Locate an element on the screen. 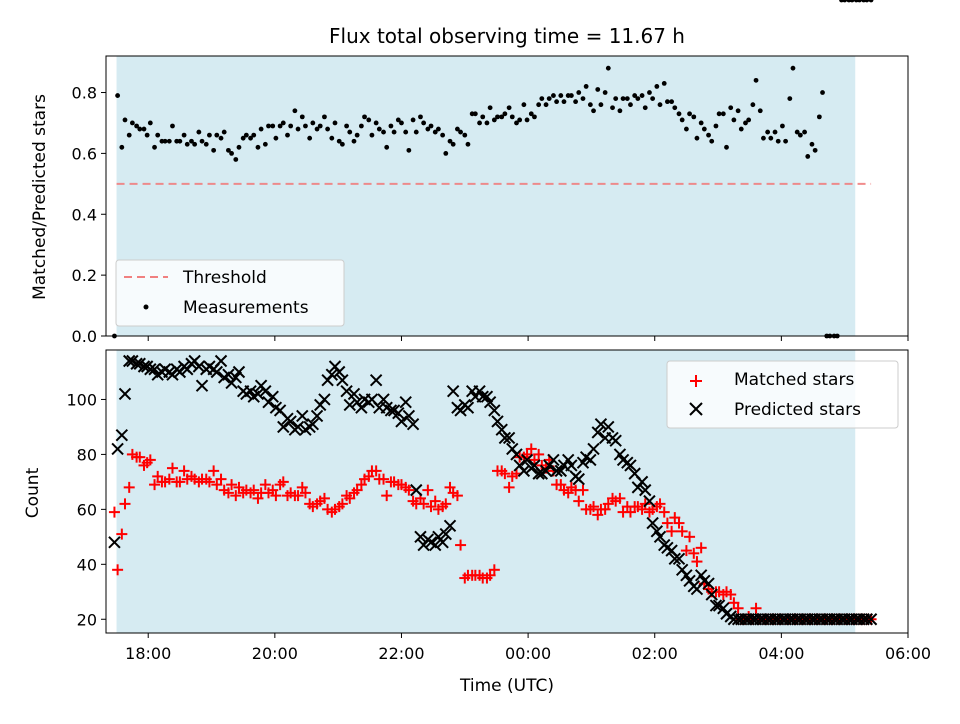 The image size is (960, 724). bottom-y-tick-label: 20 is located at coordinates (87, 619).